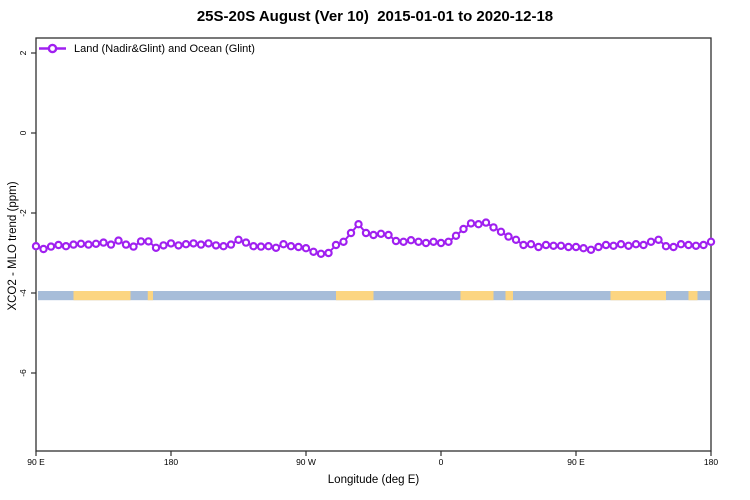 The image size is (750, 500). Describe the element at coordinates (441, 462) in the screenshot. I see `x-tick-label: 0` at that location.